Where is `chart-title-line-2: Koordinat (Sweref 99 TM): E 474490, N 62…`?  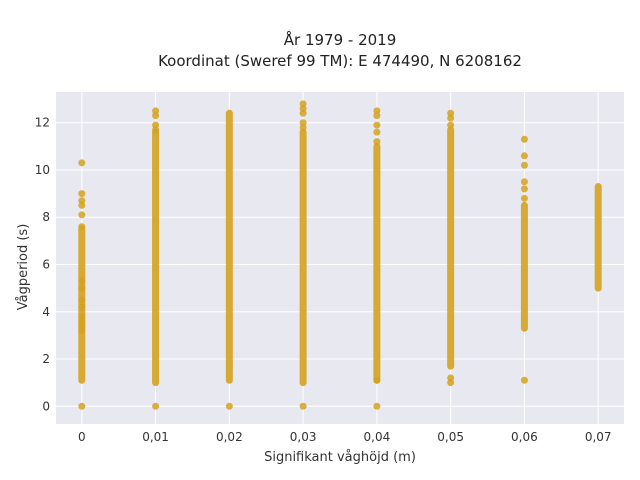 chart-title-line-2: Koordinat (Sweref 99 TM): E 474490, N 62… is located at coordinates (340, 61).